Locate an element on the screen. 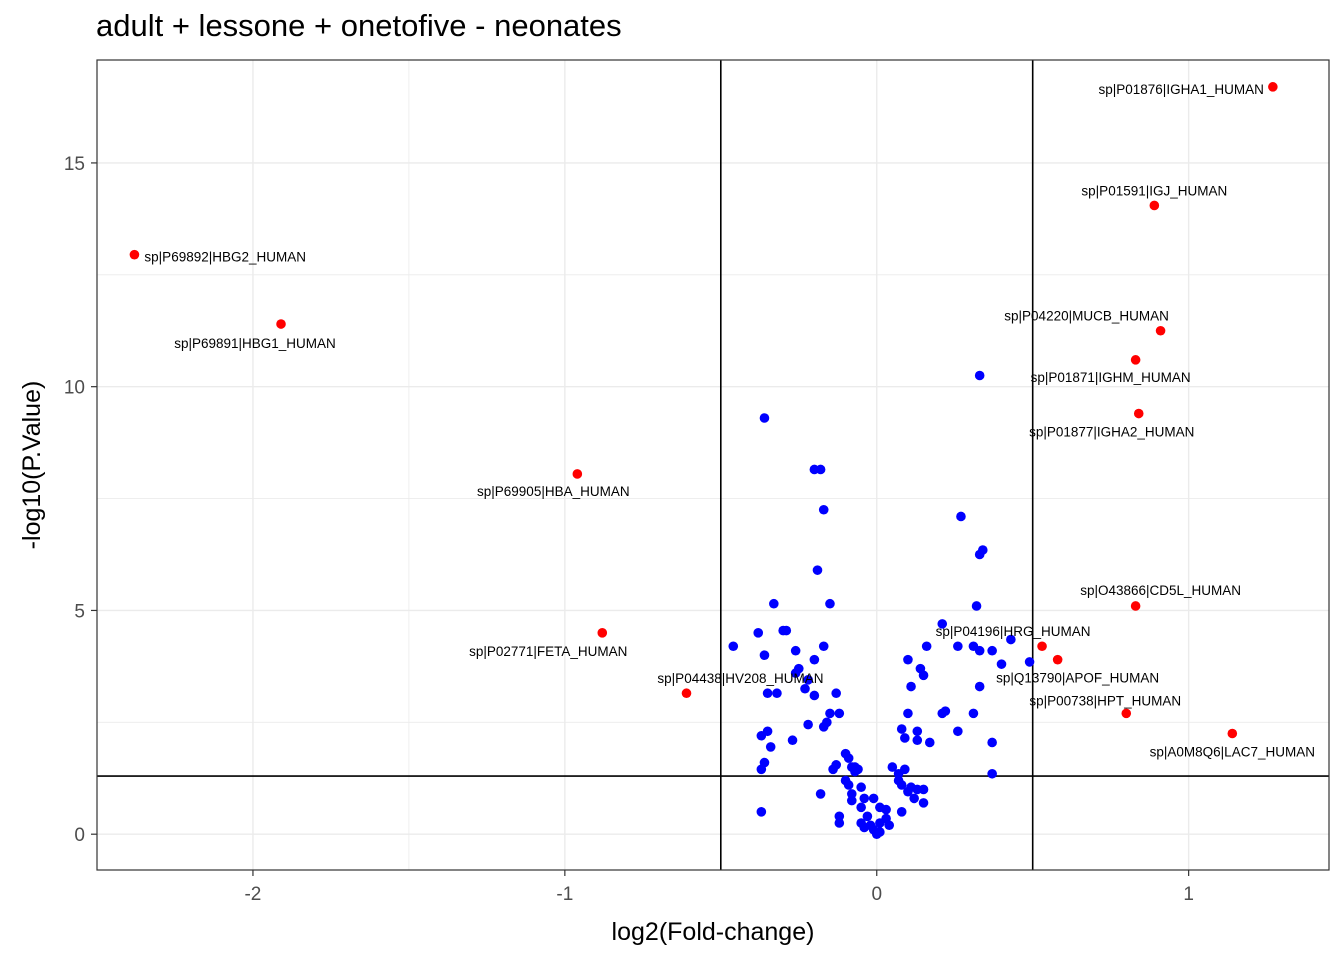 The width and height of the screenshot is (1344, 960). point-label: sp|P69892|HBG2_HUMAN is located at coordinates (225, 257).